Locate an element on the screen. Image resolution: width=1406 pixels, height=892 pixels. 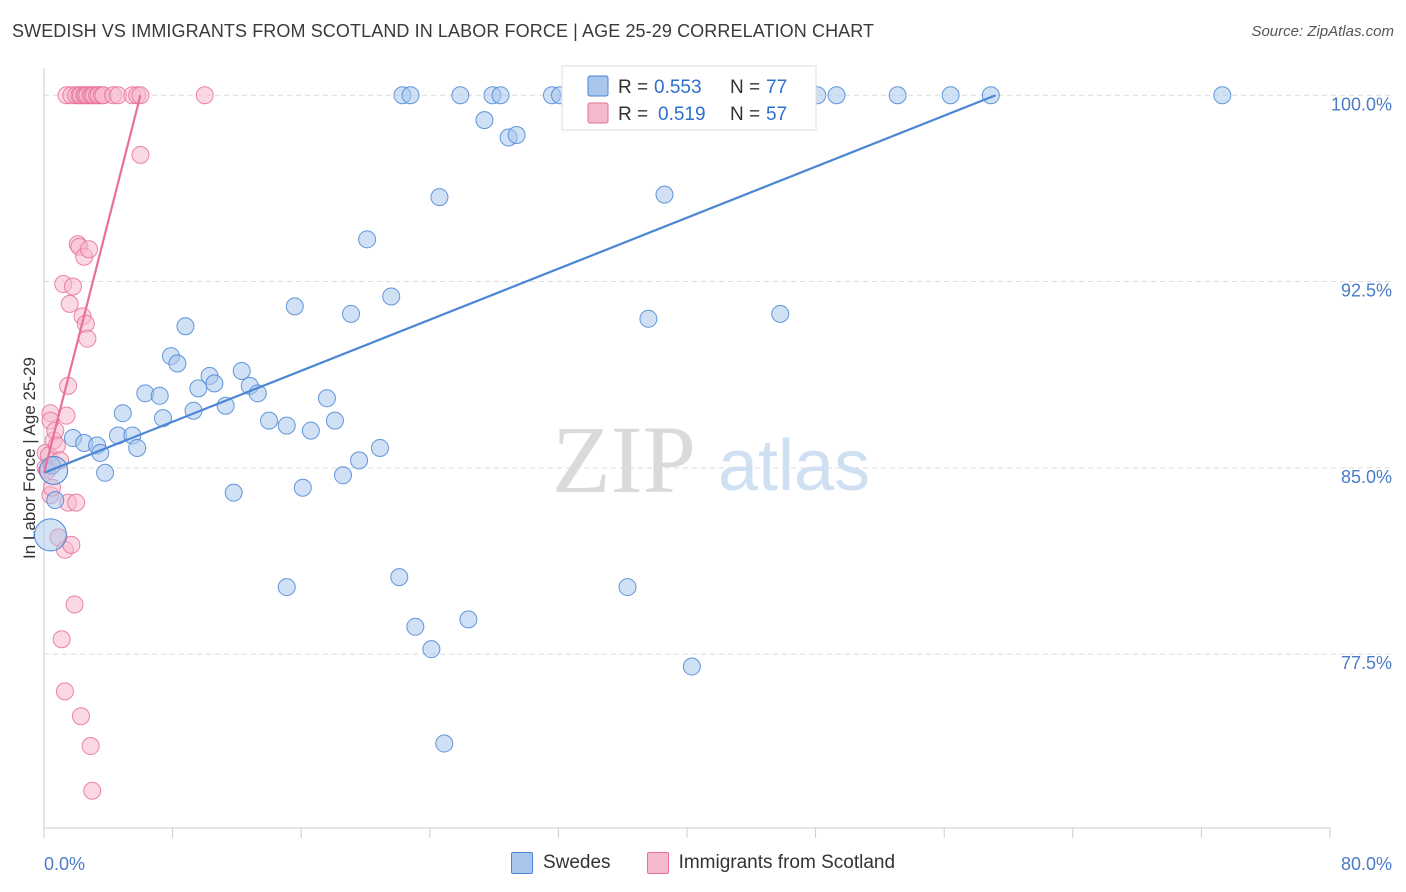
source-label: Source: ZipAtlas.com is located at coordinates (1322, 31).